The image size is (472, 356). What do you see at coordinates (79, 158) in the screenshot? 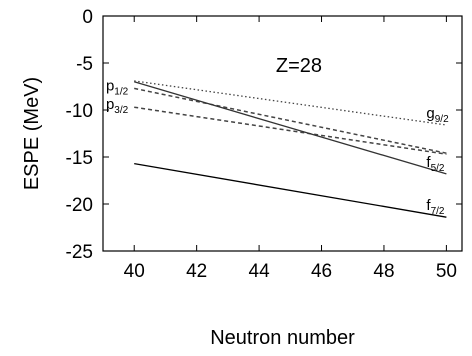
I see `y-tick-label: -15` at bounding box center [79, 158].